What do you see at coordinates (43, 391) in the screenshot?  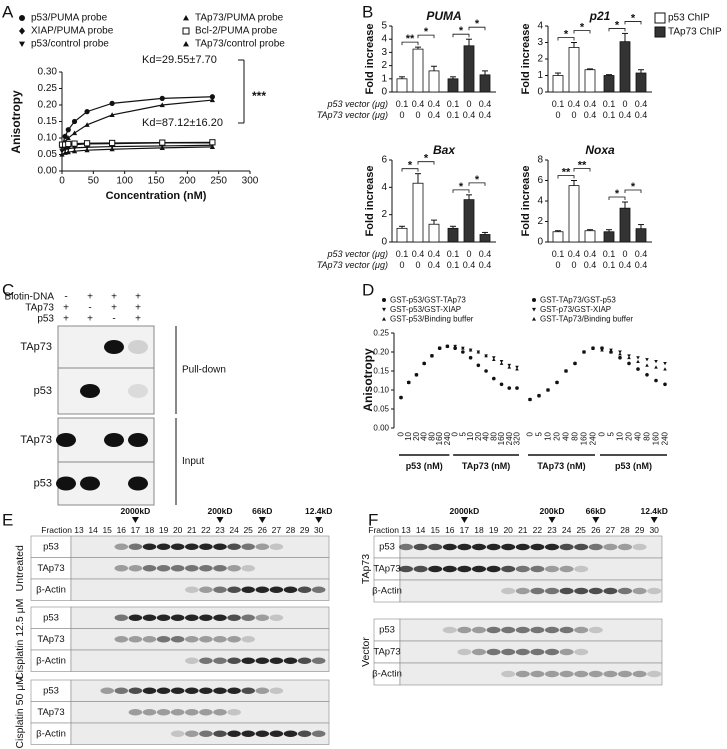 I see `row-label: p53` at bounding box center [43, 391].